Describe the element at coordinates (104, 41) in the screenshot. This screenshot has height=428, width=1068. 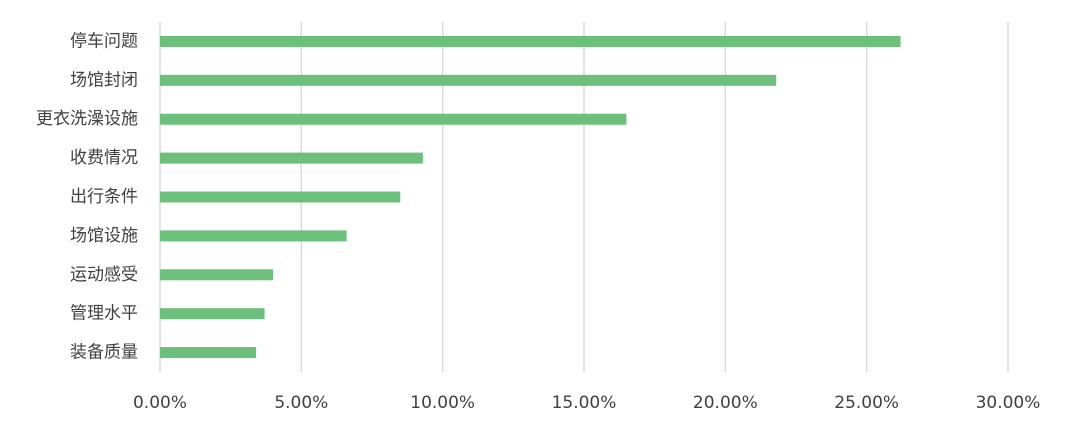
I see `y-tick-label: 停车问题` at that location.